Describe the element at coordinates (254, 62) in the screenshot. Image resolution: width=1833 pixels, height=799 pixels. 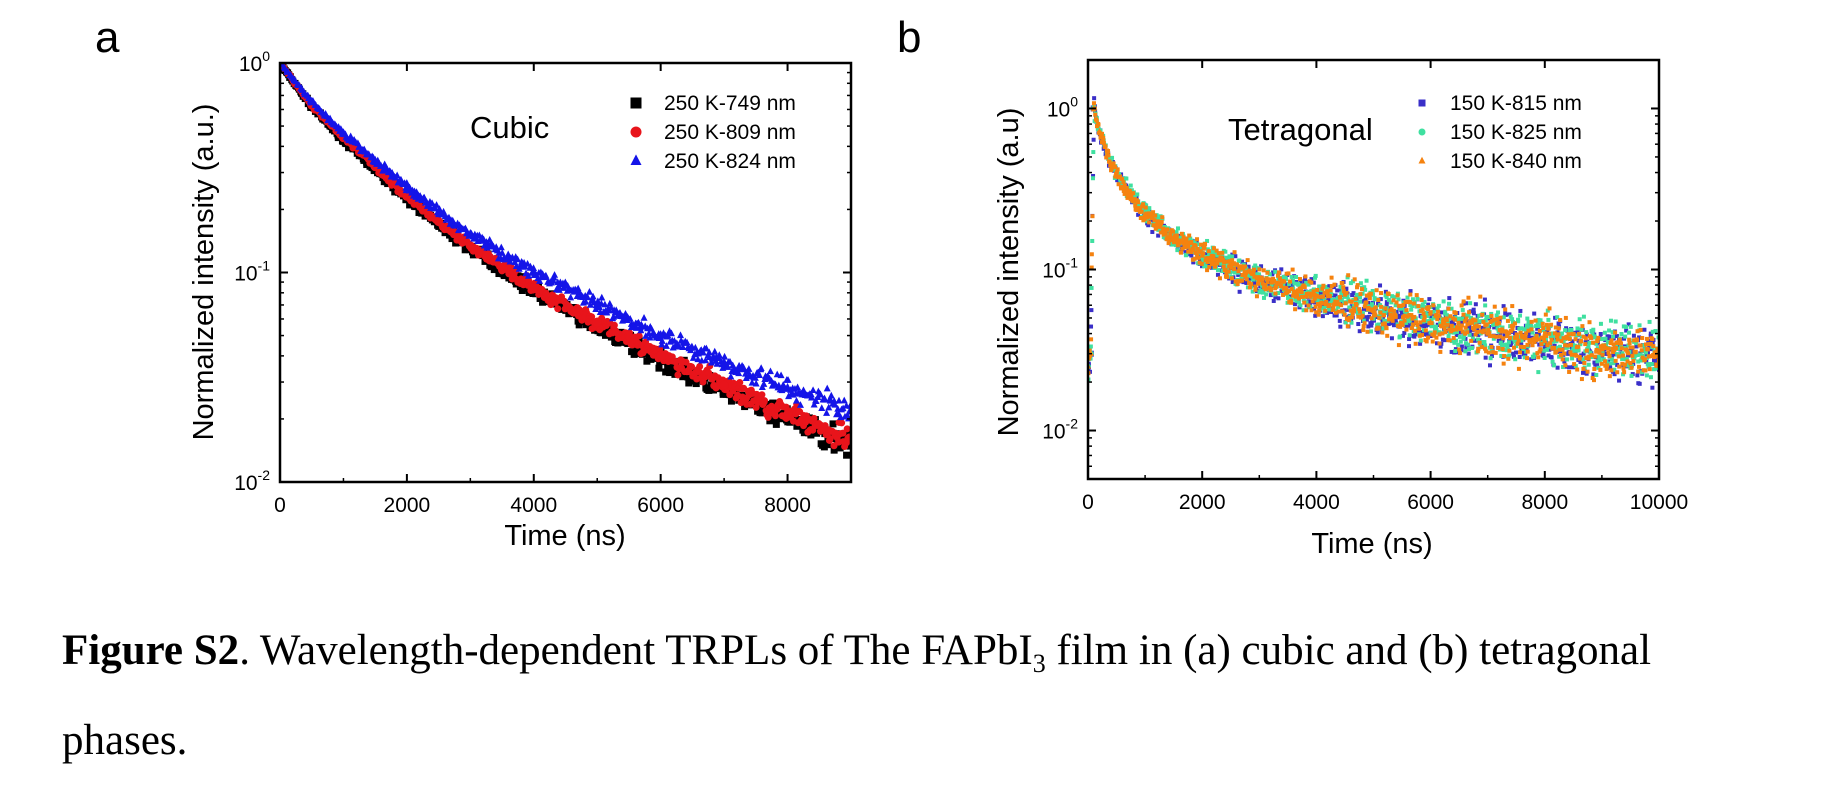
I see `y-tick-label: 10⁰` at that location.